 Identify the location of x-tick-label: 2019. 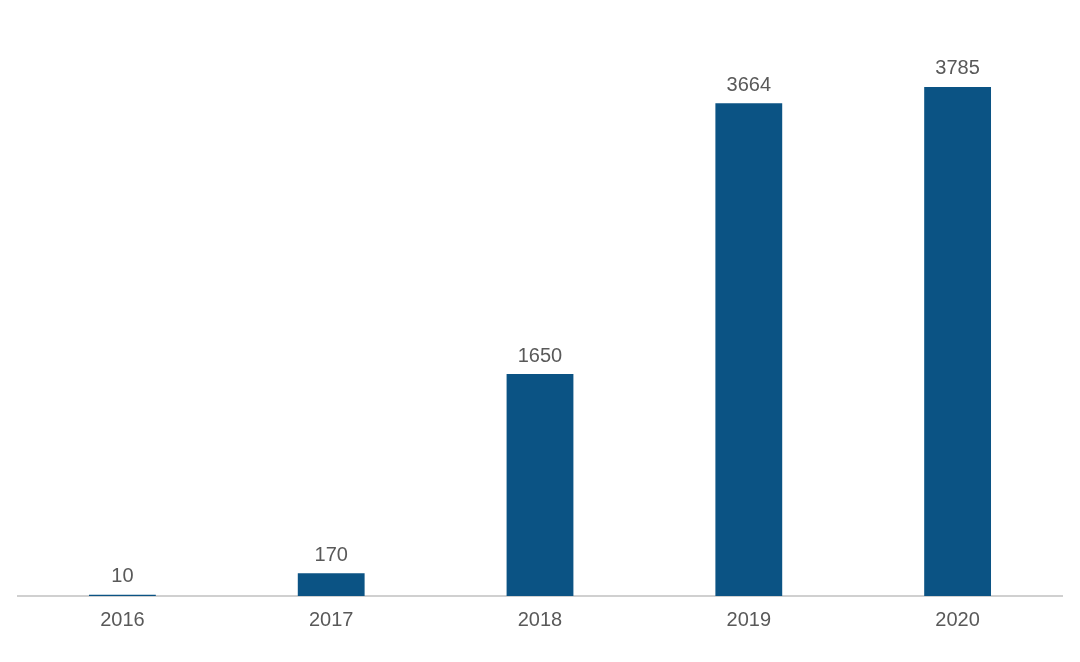
(749, 618).